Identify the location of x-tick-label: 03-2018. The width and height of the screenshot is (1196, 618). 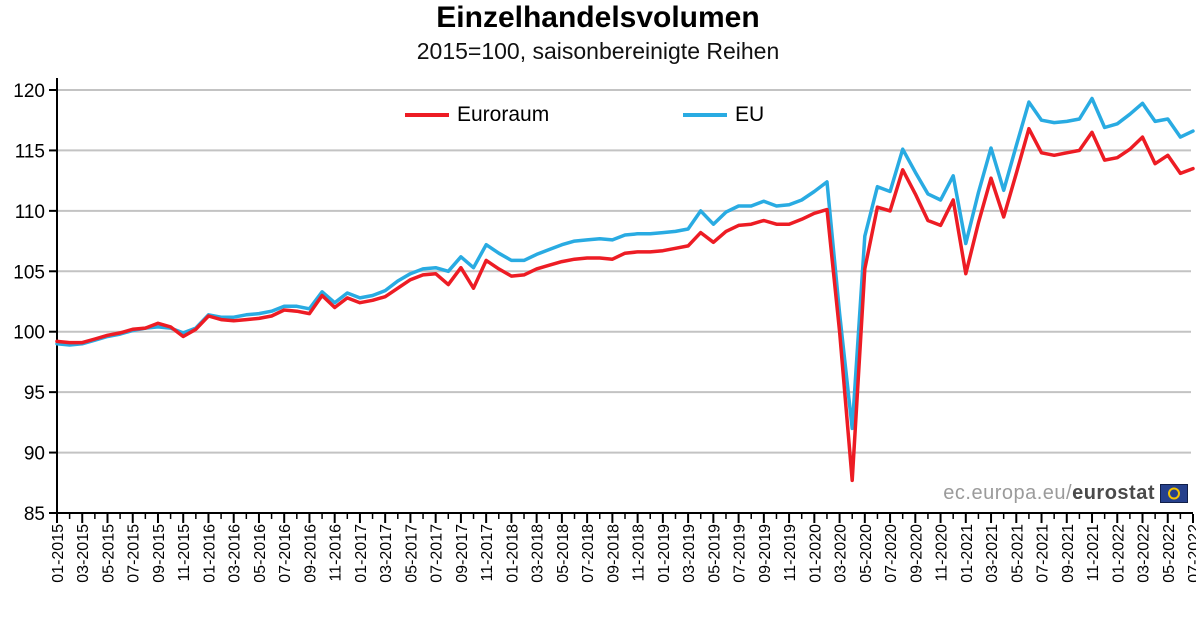
(538, 553).